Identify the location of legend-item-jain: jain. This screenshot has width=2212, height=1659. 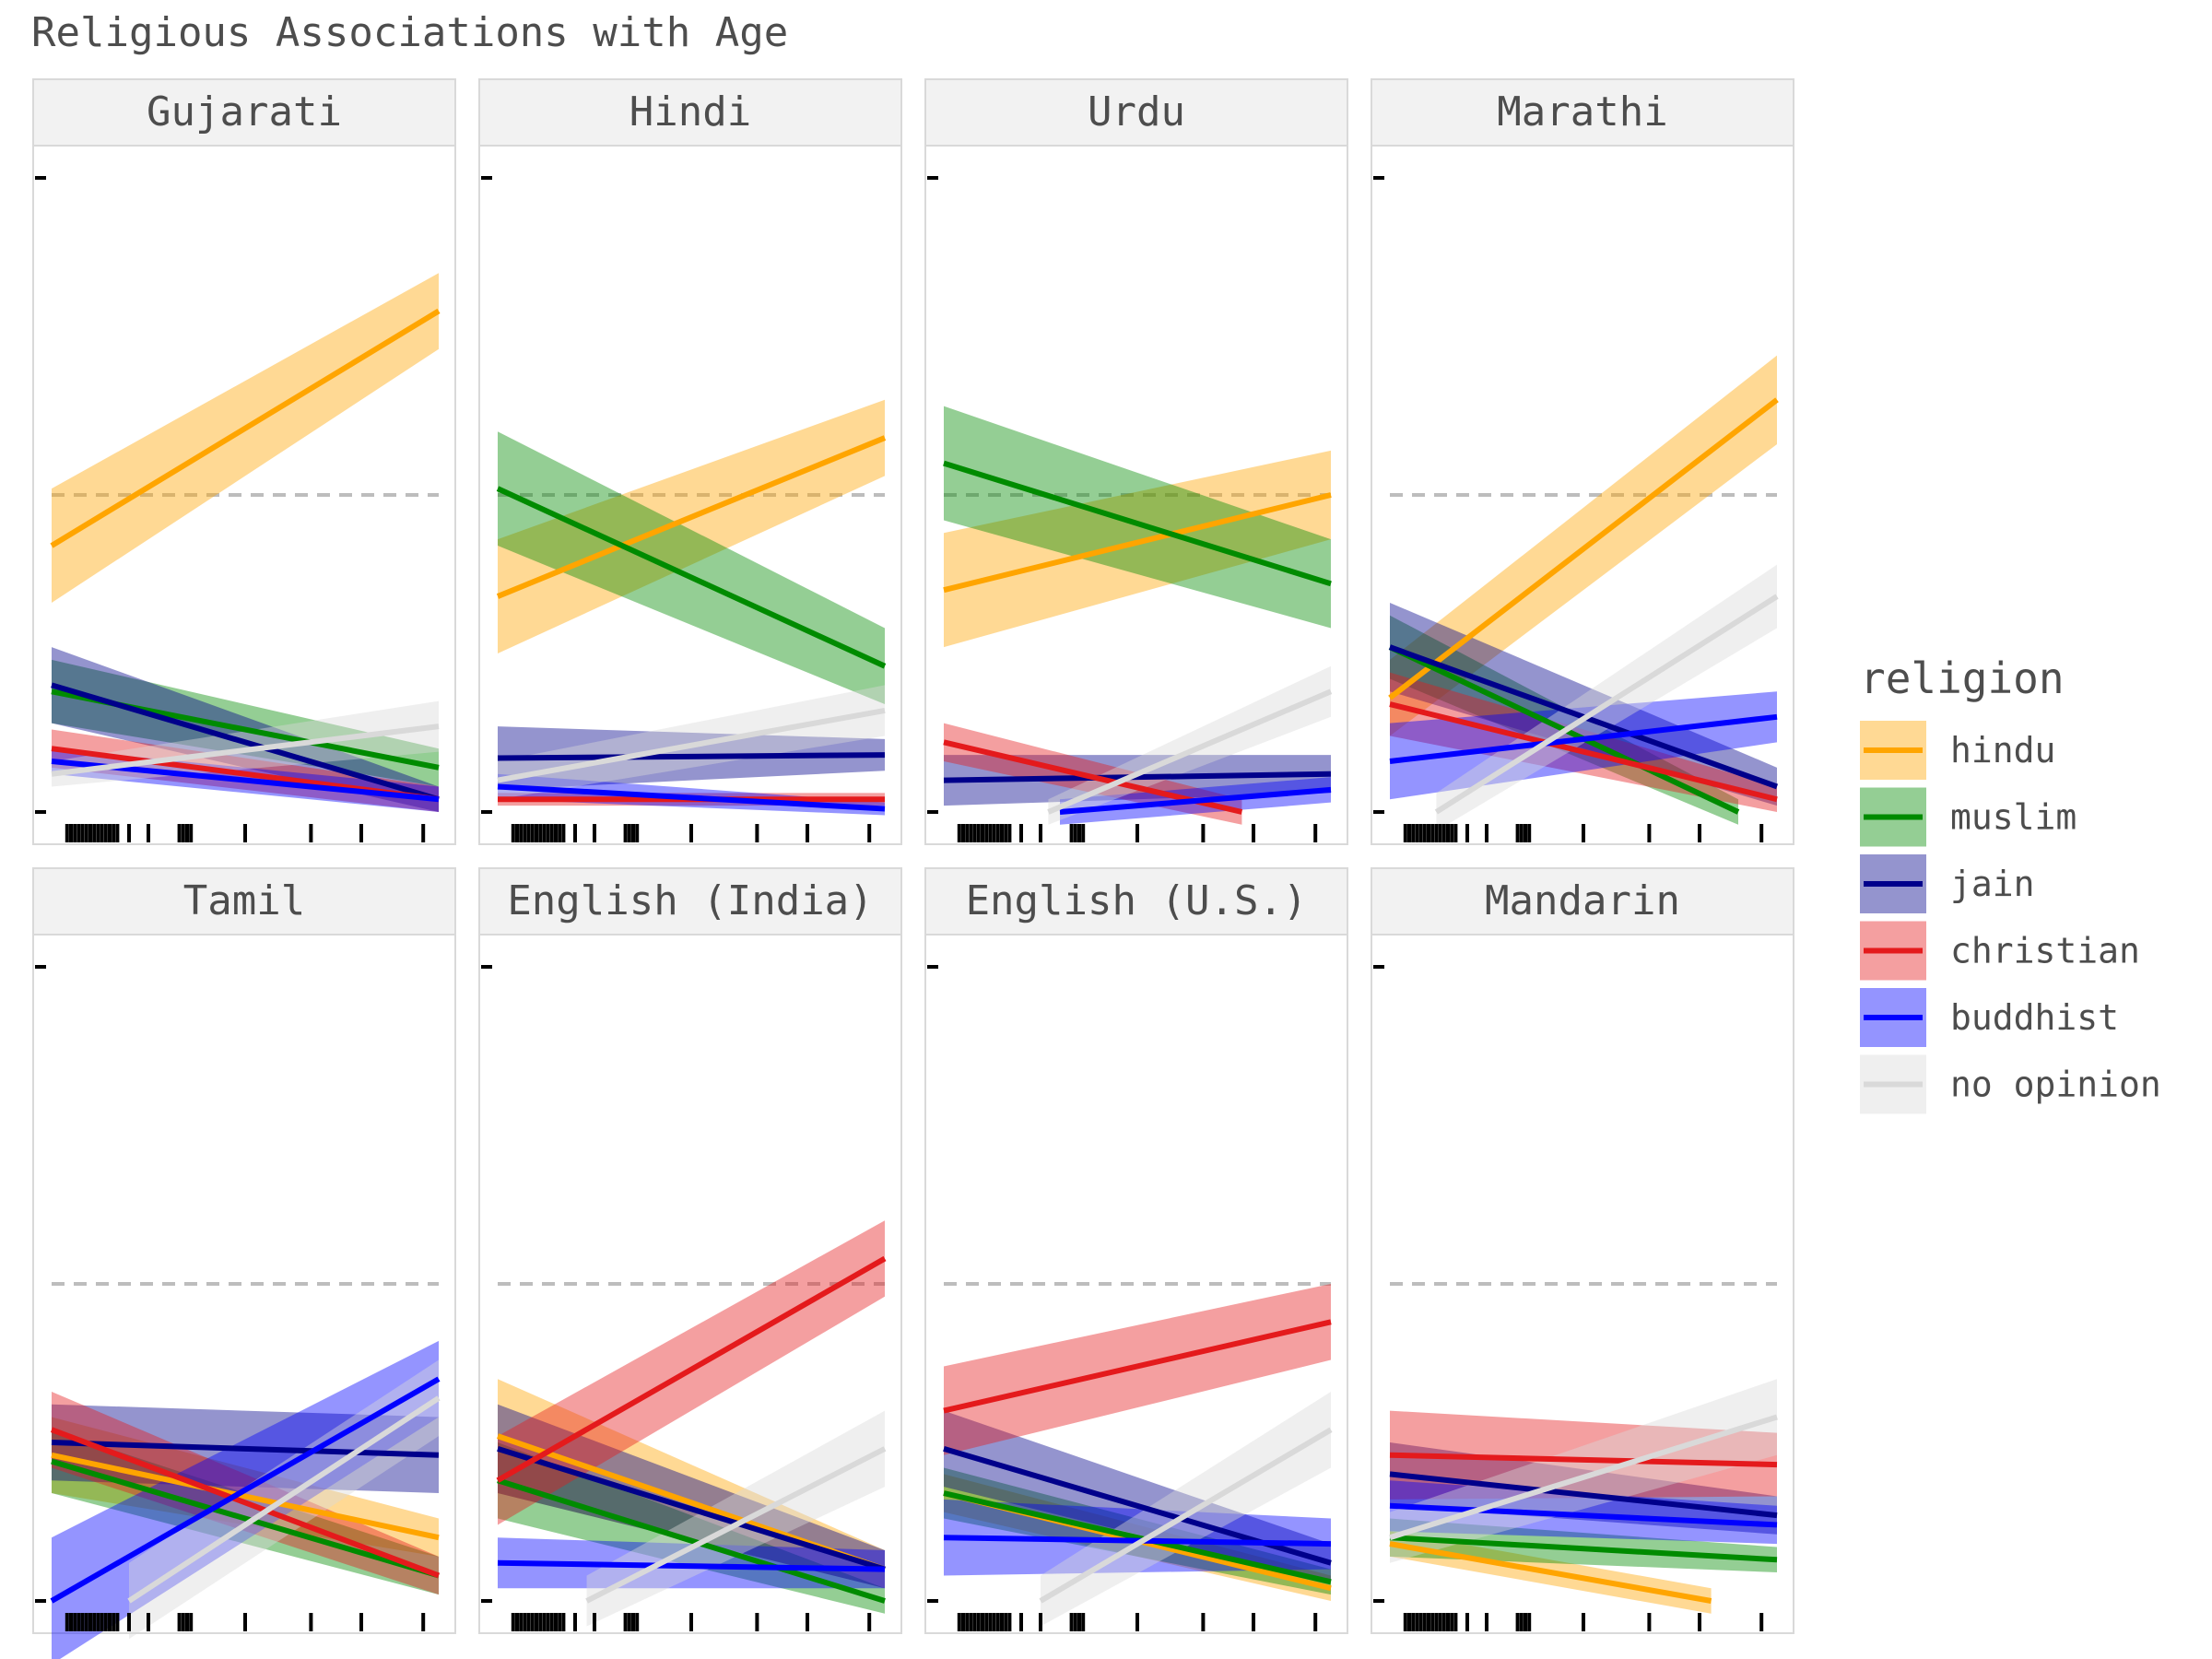
(1947, 883).